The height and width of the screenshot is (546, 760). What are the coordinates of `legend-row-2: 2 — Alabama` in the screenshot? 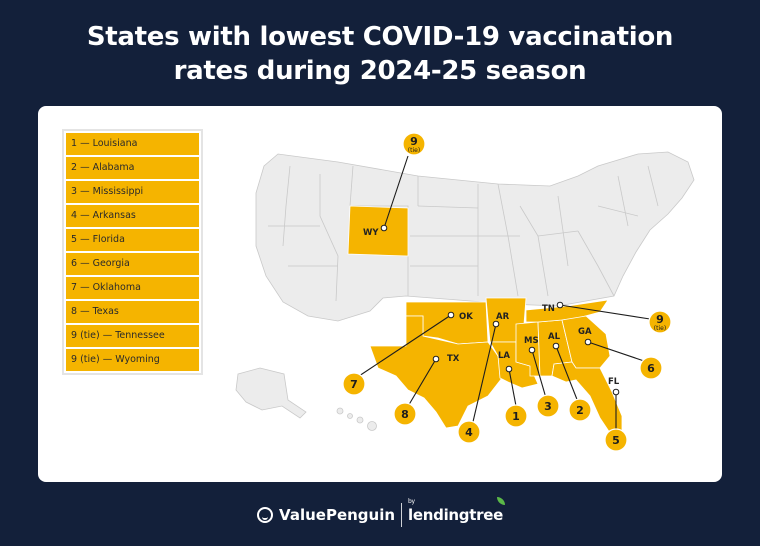 It's located at (132, 168).